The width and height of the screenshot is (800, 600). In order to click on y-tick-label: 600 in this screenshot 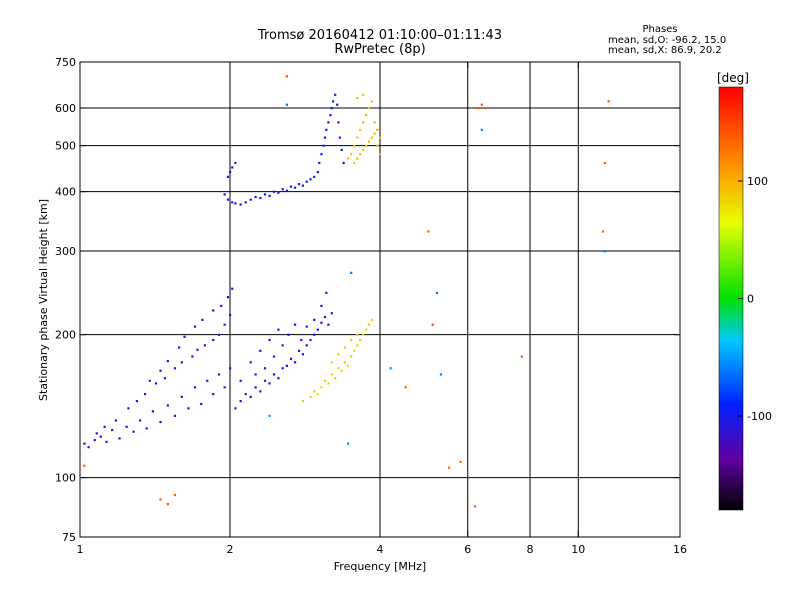, I will do `click(65, 108)`.